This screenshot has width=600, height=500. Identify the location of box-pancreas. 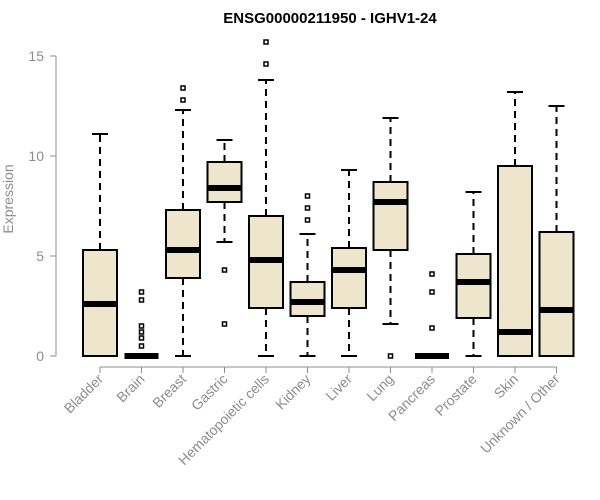
(432, 315).